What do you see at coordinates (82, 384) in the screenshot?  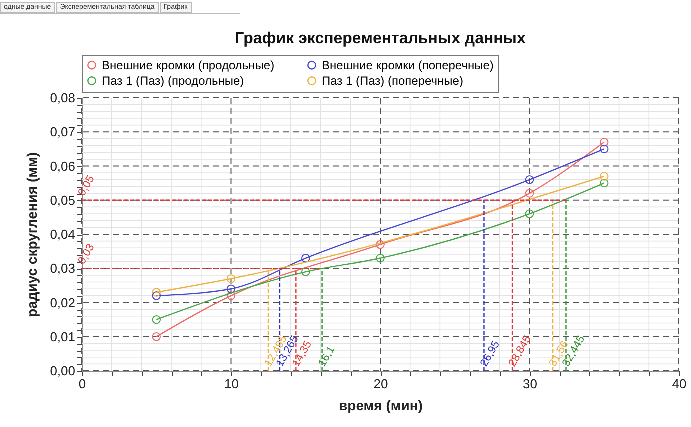 I see `x-tick-label: 0` at bounding box center [82, 384].